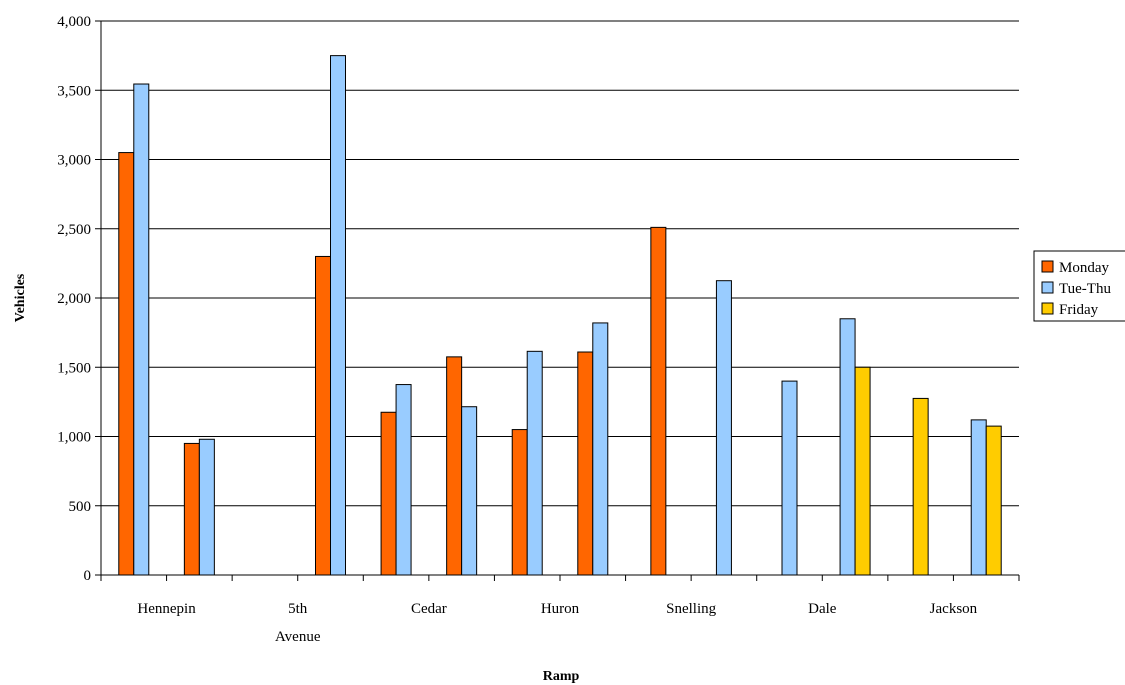 The image size is (1125, 685). What do you see at coordinates (691, 609) in the screenshot?
I see `x-tick-label: Snelling` at bounding box center [691, 609].